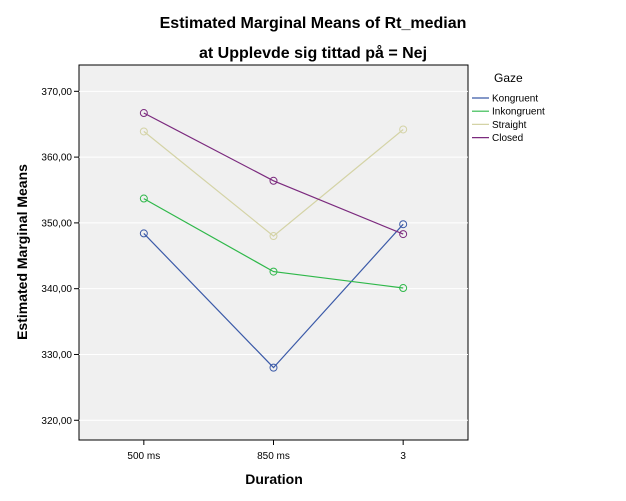  Describe the element at coordinates (56, 289) in the screenshot. I see `y-tick-label: 340,00` at that location.